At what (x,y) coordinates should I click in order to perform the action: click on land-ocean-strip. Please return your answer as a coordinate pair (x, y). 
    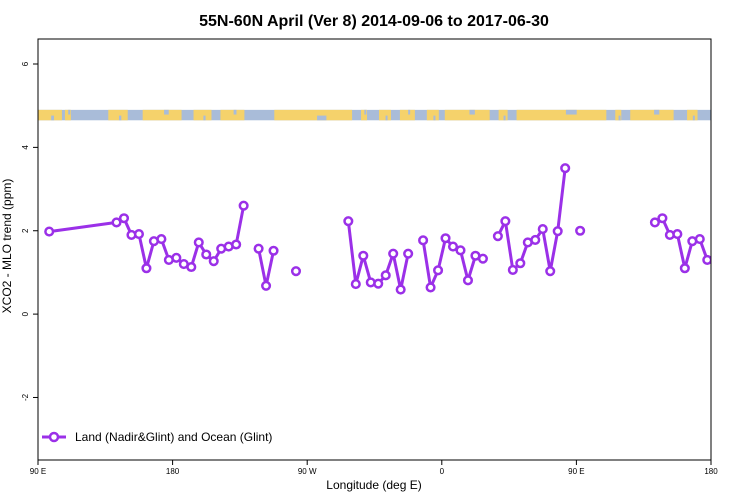
    Looking at the image, I should click on (374, 115).